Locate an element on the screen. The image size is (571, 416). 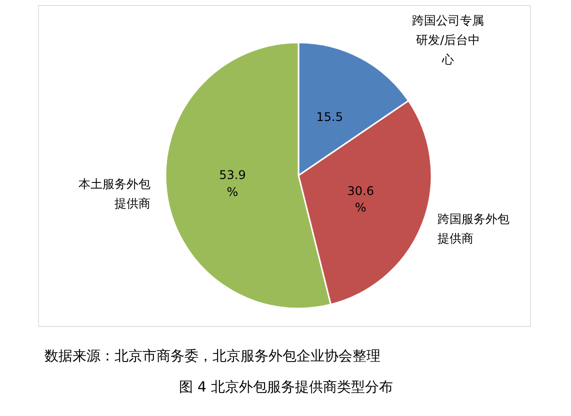
source-note: 数据来源：北京市商务委，北京服务外包企业协会整理 is located at coordinates (212, 356).